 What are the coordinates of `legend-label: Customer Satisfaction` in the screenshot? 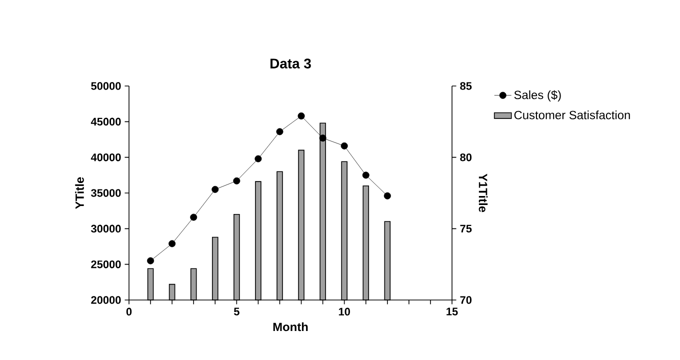 It's located at (572, 115).